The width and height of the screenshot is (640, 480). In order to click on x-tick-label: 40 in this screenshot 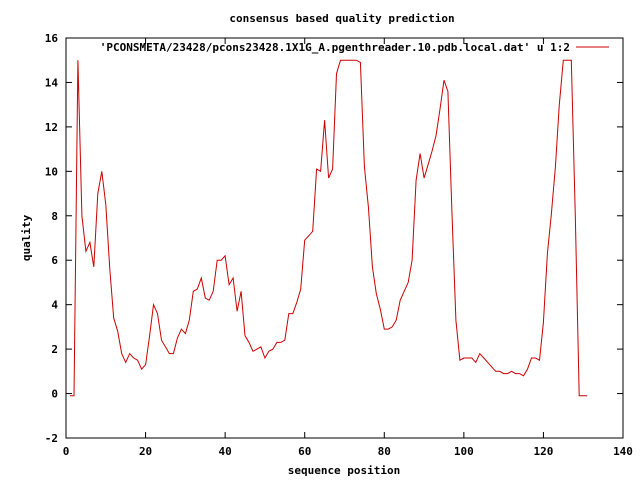, I will do `click(225, 451)`.